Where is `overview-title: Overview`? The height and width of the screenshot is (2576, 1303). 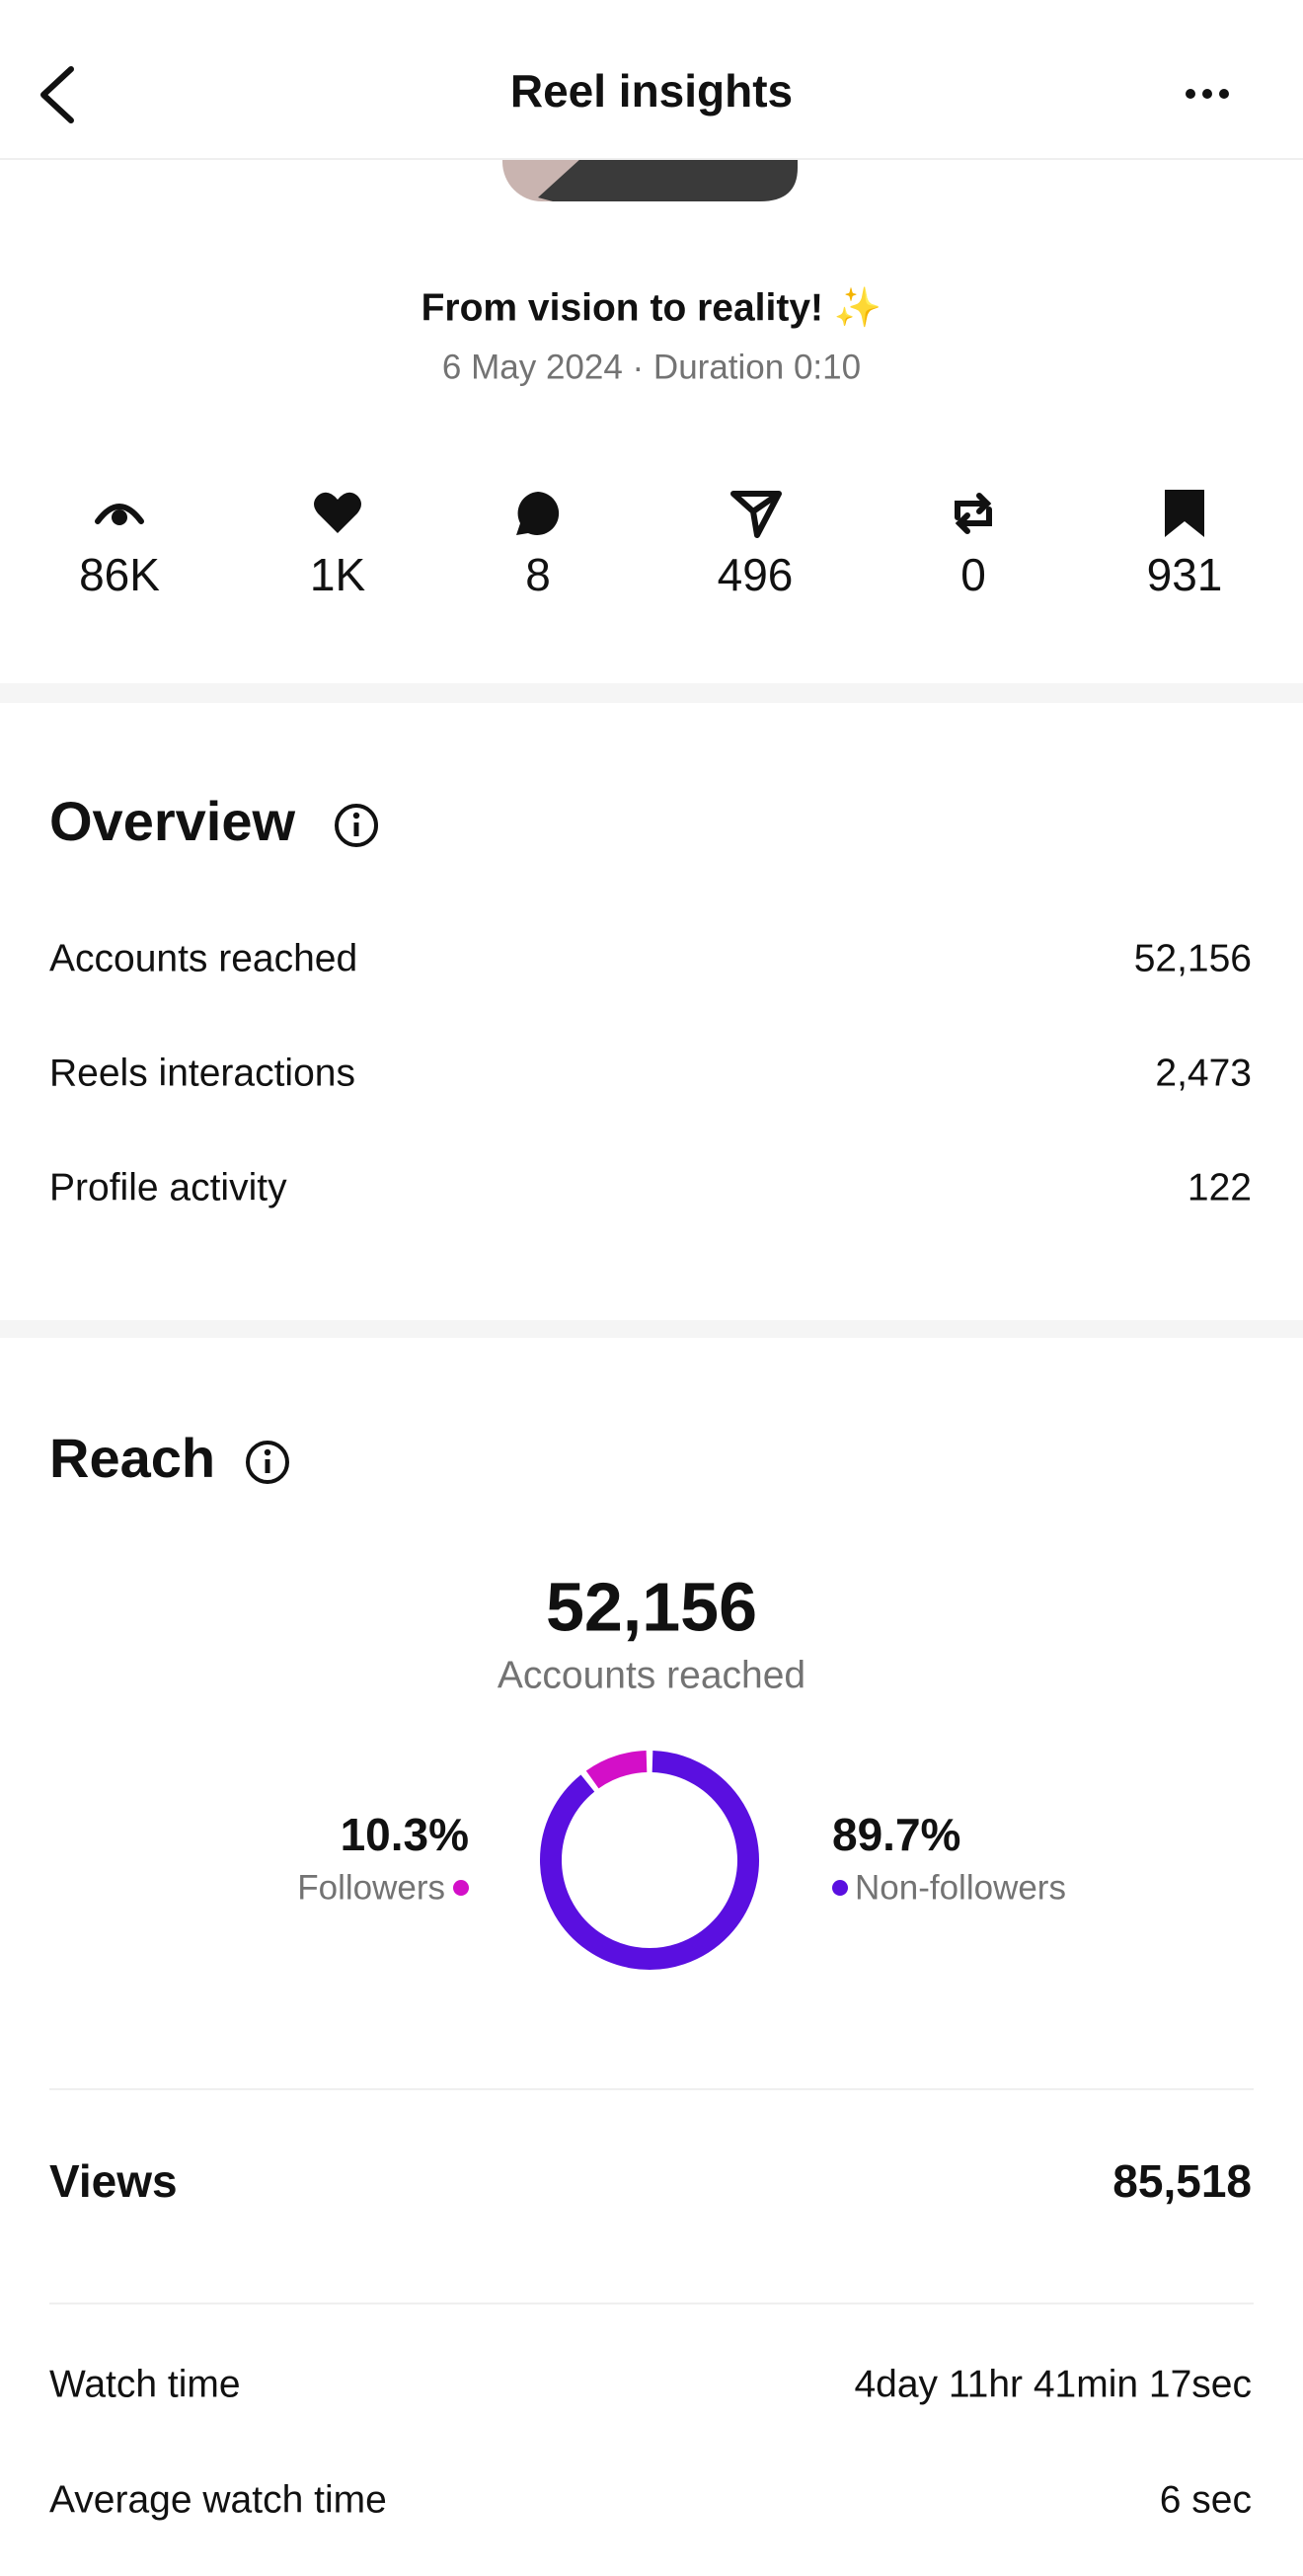
overview-title: Overview is located at coordinates (172, 821).